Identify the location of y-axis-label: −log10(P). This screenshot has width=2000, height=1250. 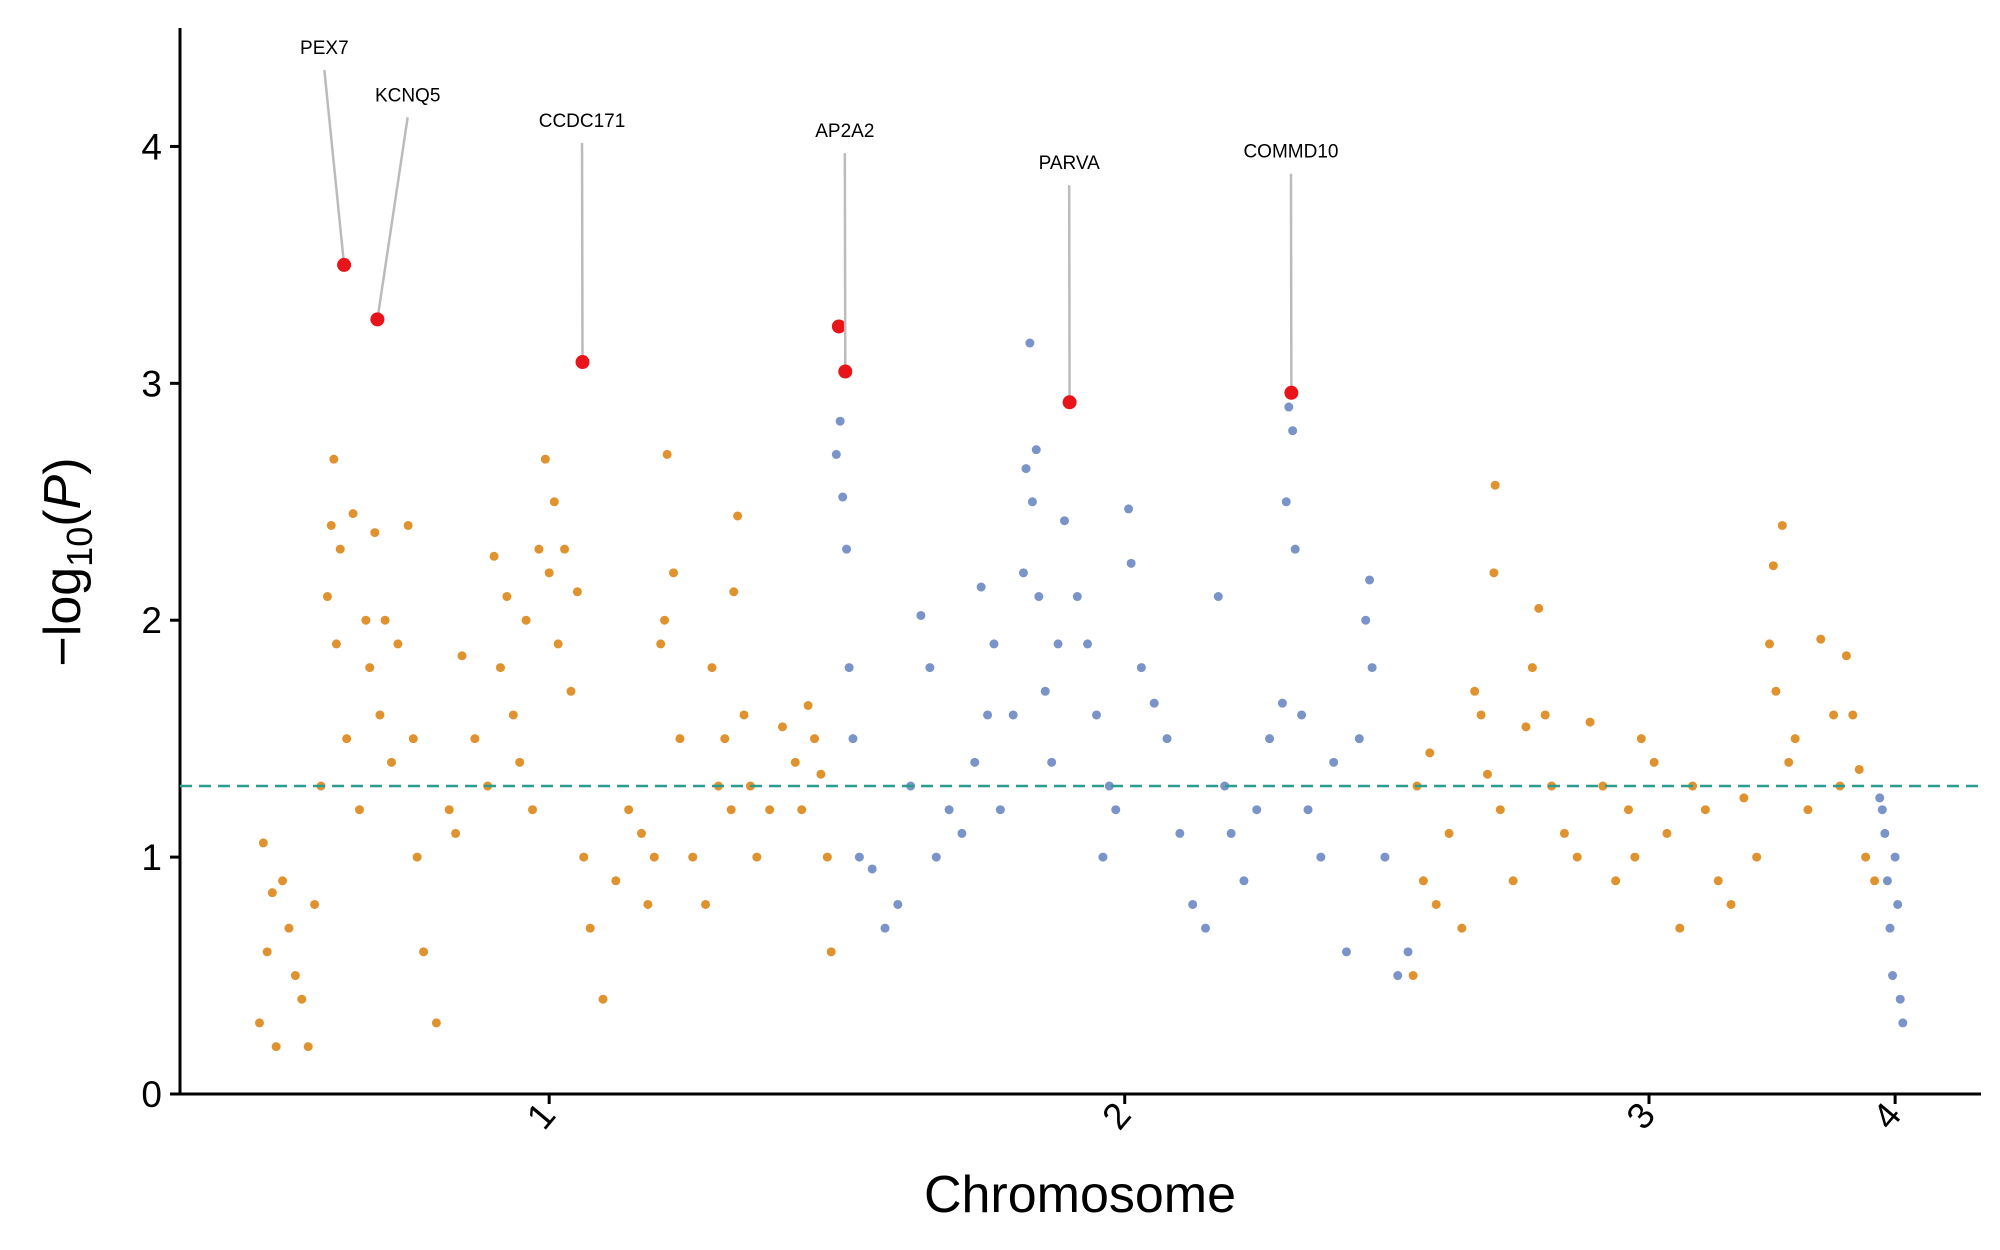
(67, 561).